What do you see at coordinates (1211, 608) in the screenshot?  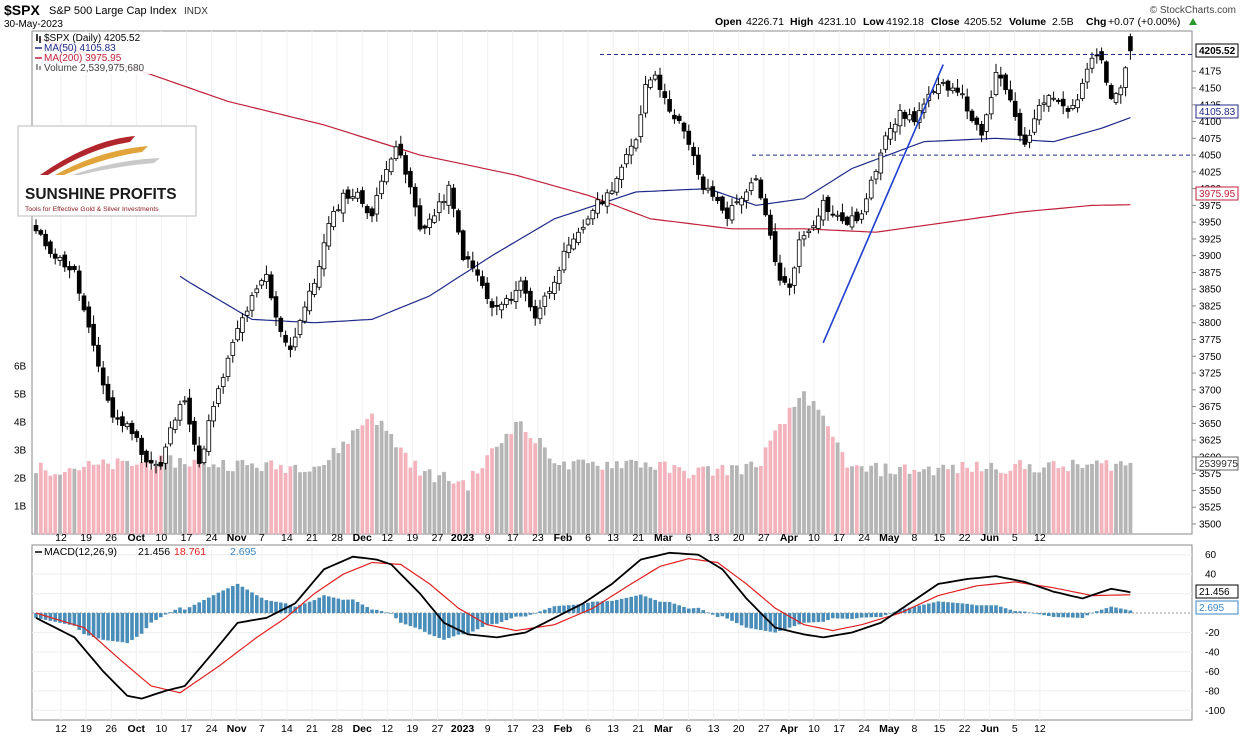 I see `hist-tag-text: 2.695` at bounding box center [1211, 608].